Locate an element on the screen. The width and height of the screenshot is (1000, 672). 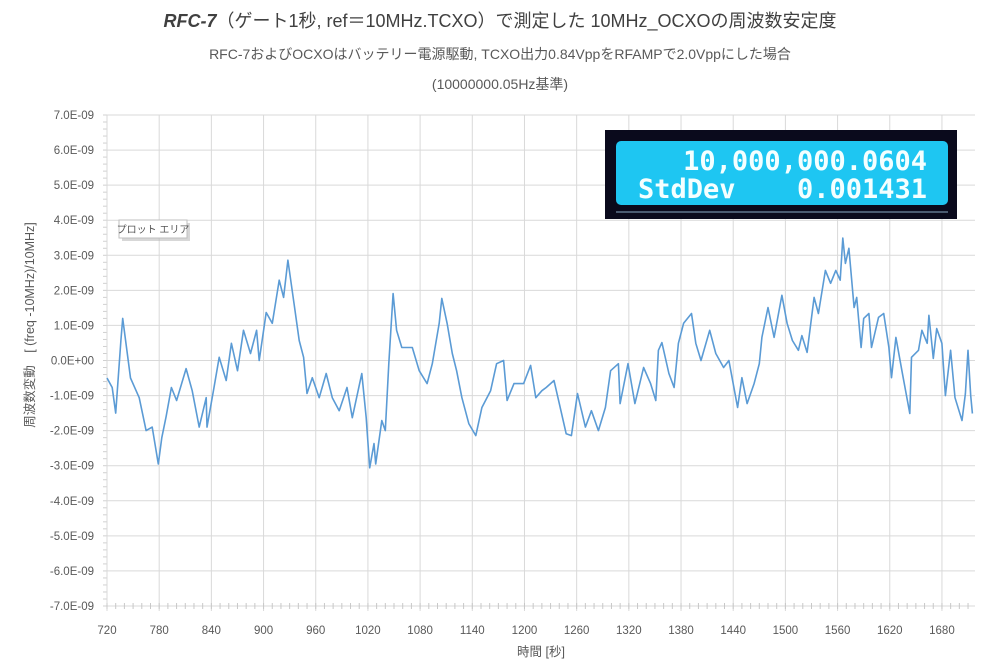
y-tick-label: 7.0E-09 is located at coordinates (74, 116).